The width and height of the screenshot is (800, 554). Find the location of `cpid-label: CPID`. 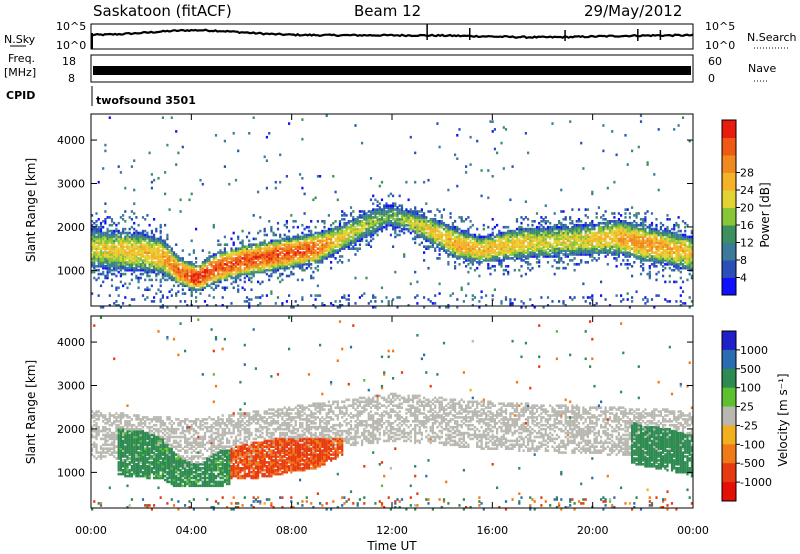

cpid-label: CPID is located at coordinates (20, 95).